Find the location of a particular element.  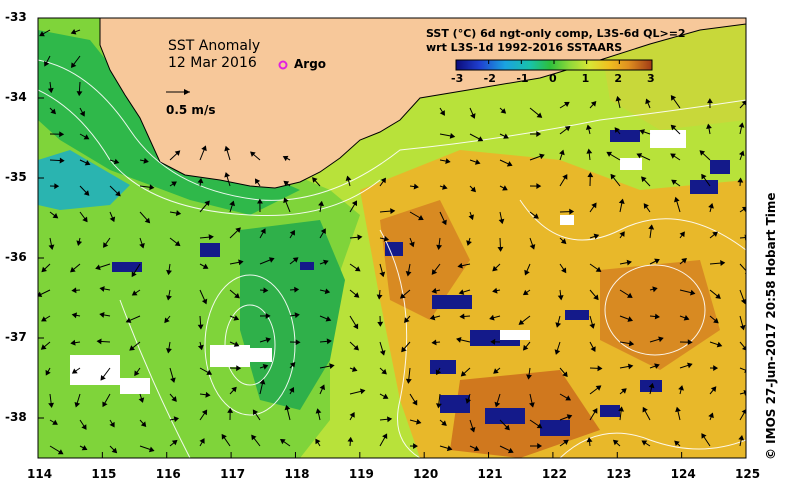

colorbar-tick-label: -1 is located at coordinates (522, 78).